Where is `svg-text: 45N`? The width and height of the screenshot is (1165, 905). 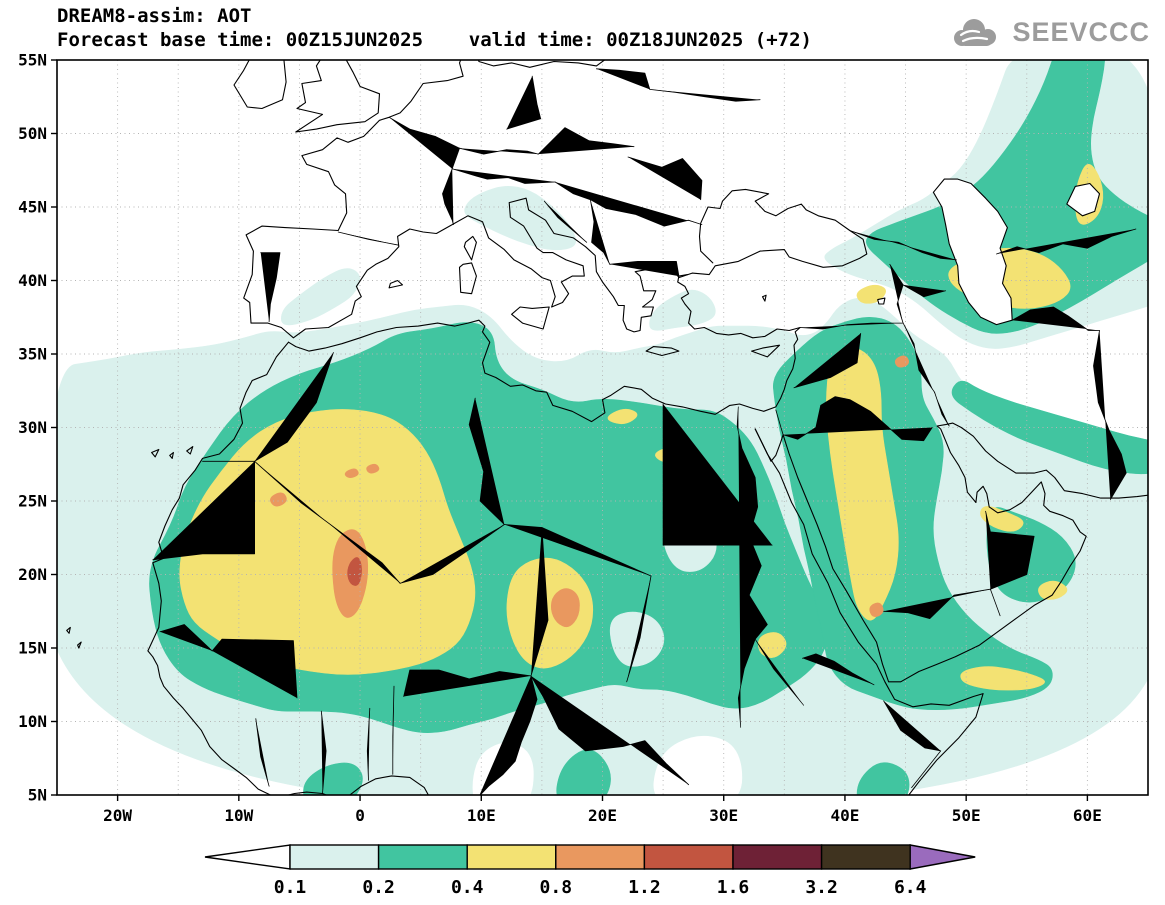
svg-text: 45N is located at coordinates (32, 207).